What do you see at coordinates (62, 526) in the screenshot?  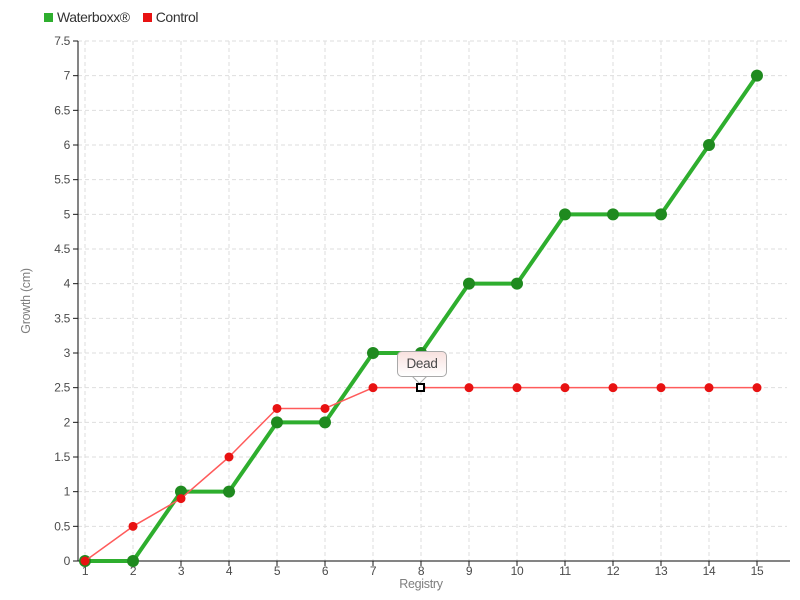 I see `y-tick-label: 0.5` at bounding box center [62, 526].